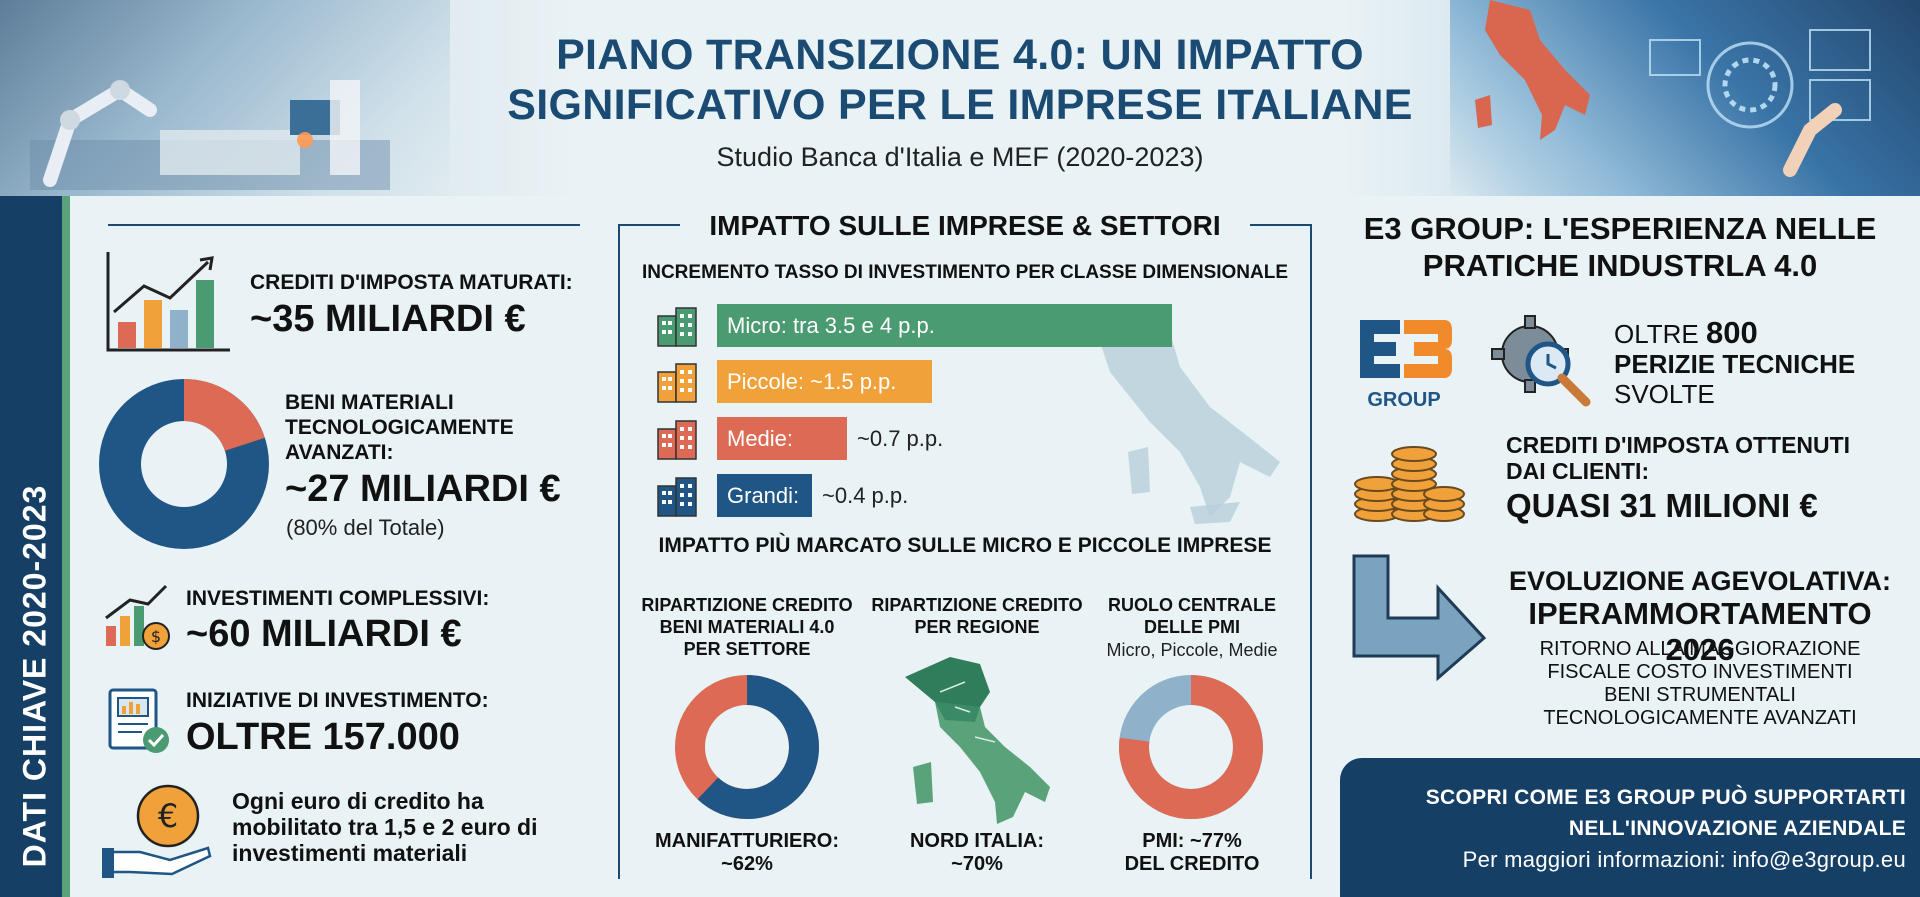  I want to click on iniz-value: OLTRE 157.000, so click(323, 737).